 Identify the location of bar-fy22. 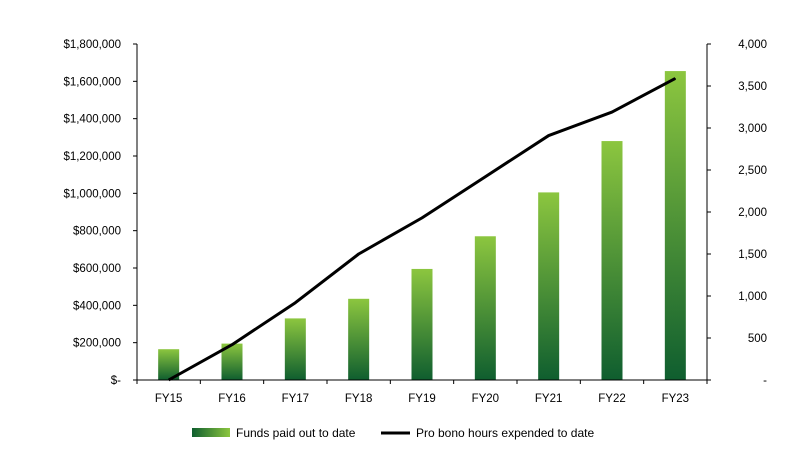
(612, 260).